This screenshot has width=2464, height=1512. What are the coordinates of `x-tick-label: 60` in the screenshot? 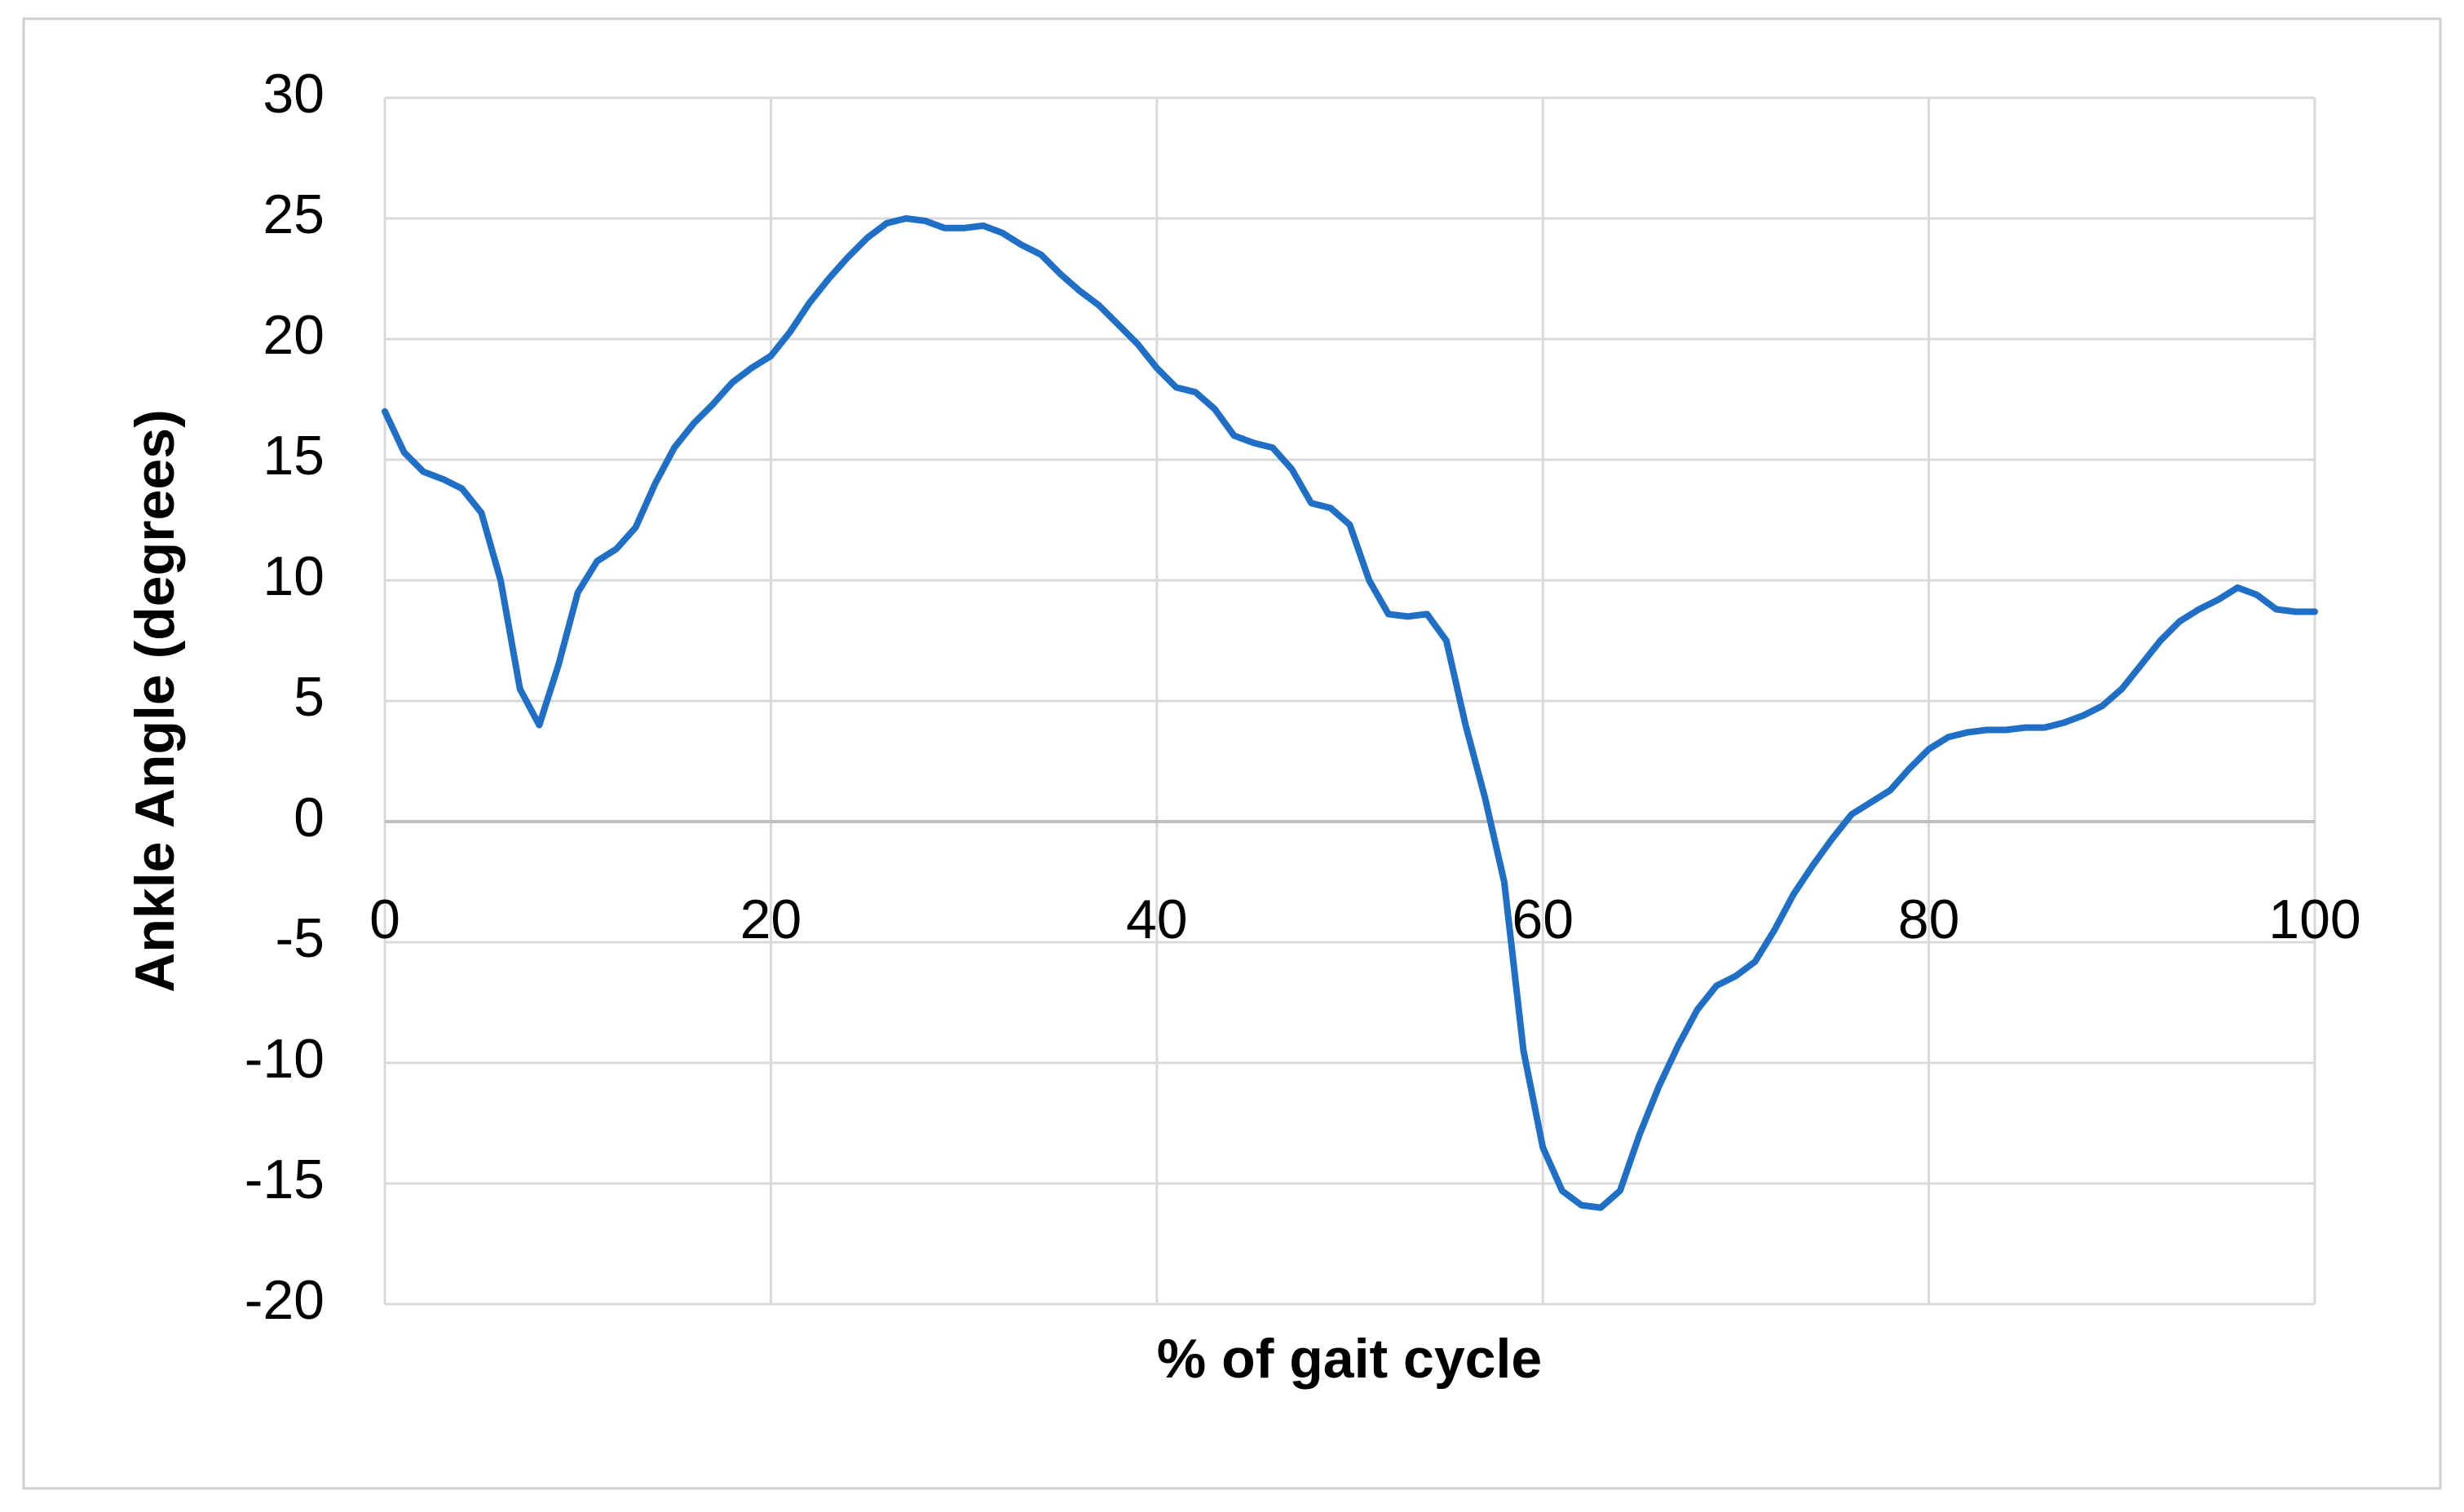 It's located at (1543, 919).